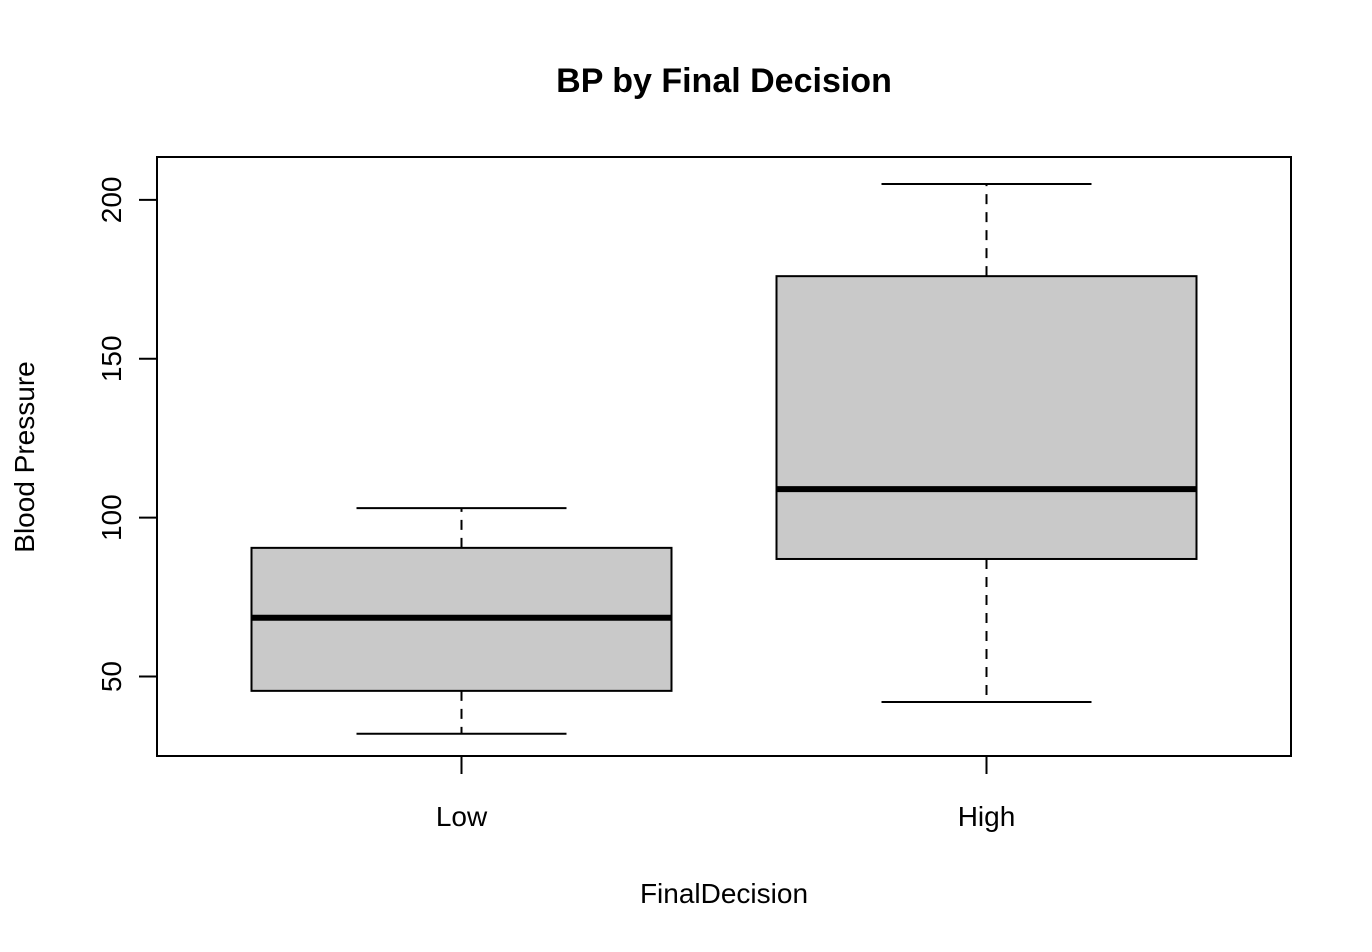 This screenshot has width=1372, height=952. I want to click on x-axis: Low High, so click(725, 794).